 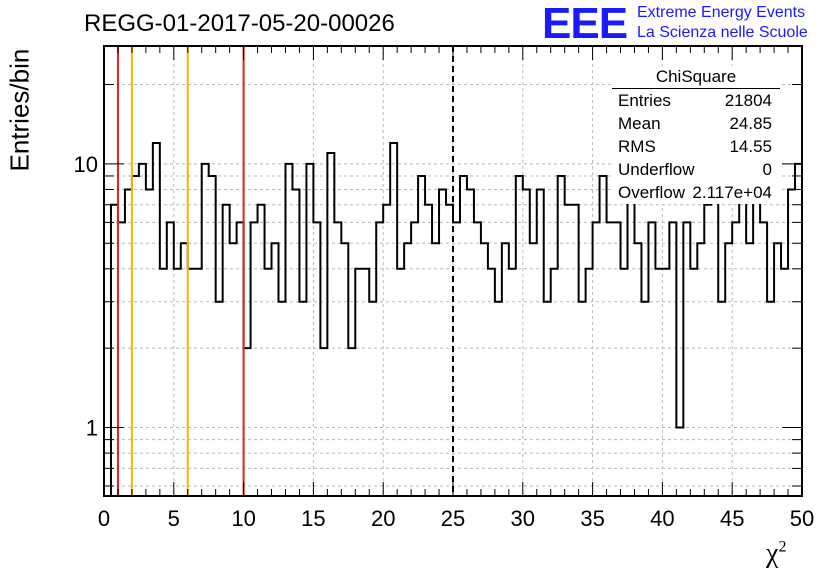 I want to click on stats-row-rms: RMS 14.55, so click(x=696, y=146).